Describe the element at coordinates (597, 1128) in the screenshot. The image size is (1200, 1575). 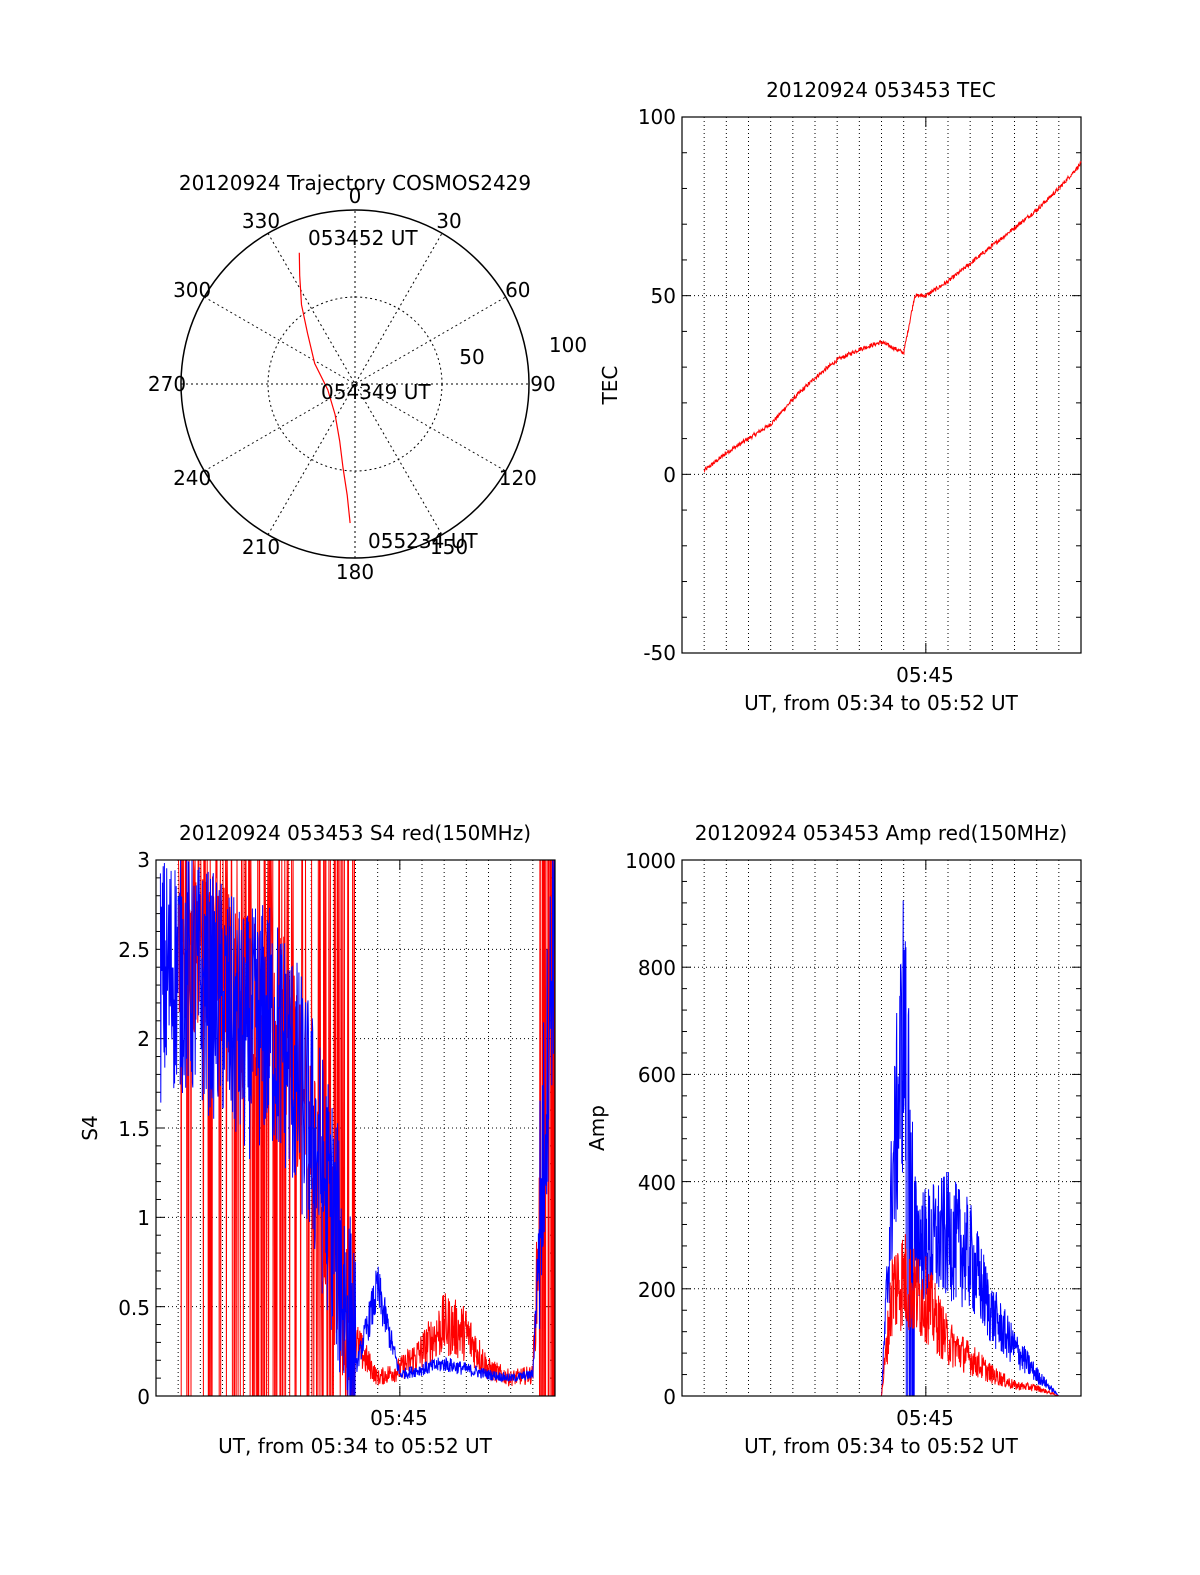
I see `amp-ylabel: Amp` at that location.